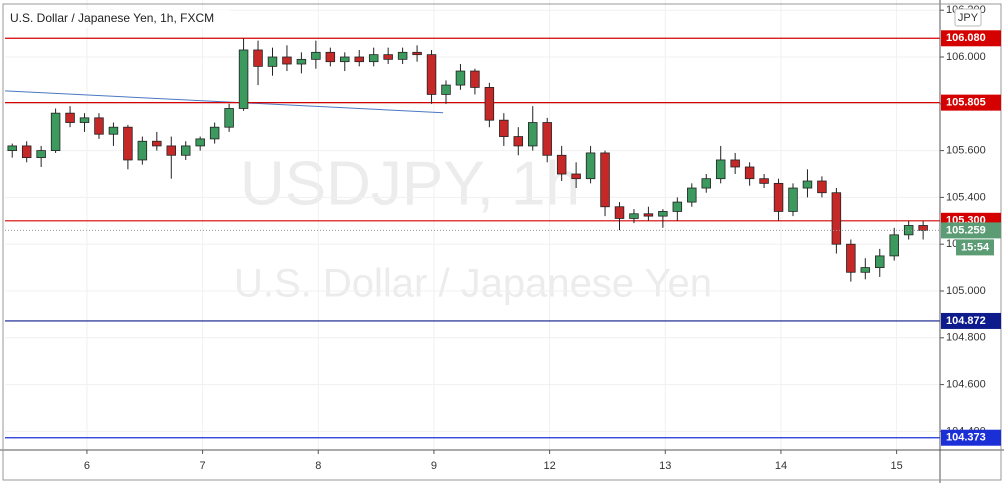 The height and width of the screenshot is (483, 1004). What do you see at coordinates (318, 466) in the screenshot?
I see `x-tick-label: 8` at bounding box center [318, 466].